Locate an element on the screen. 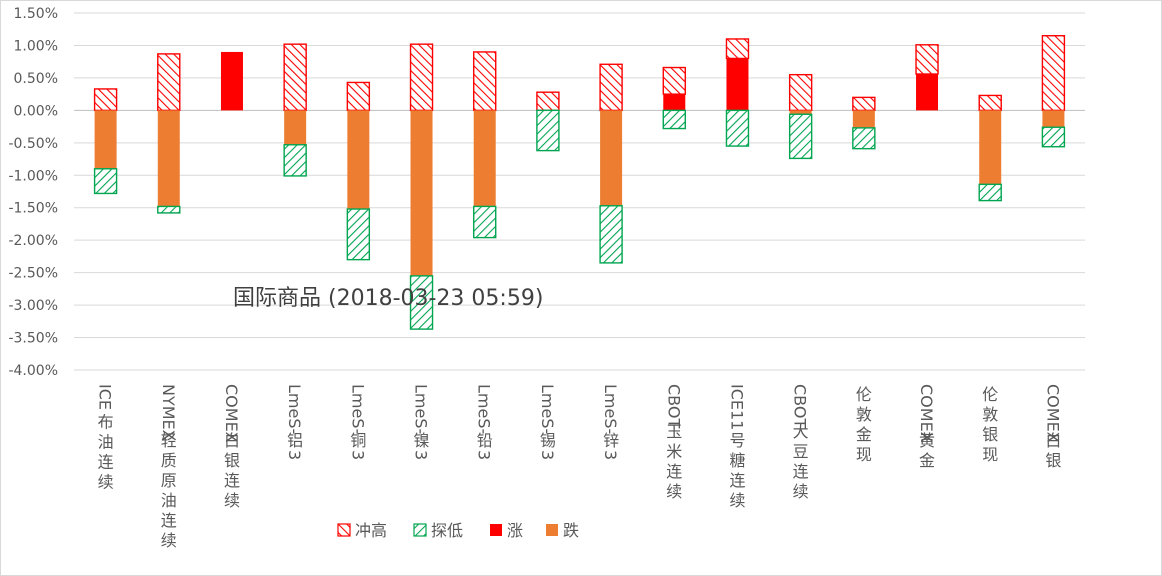 The height and width of the screenshot is (576, 1162). bar-涨-11 is located at coordinates (737, 84).